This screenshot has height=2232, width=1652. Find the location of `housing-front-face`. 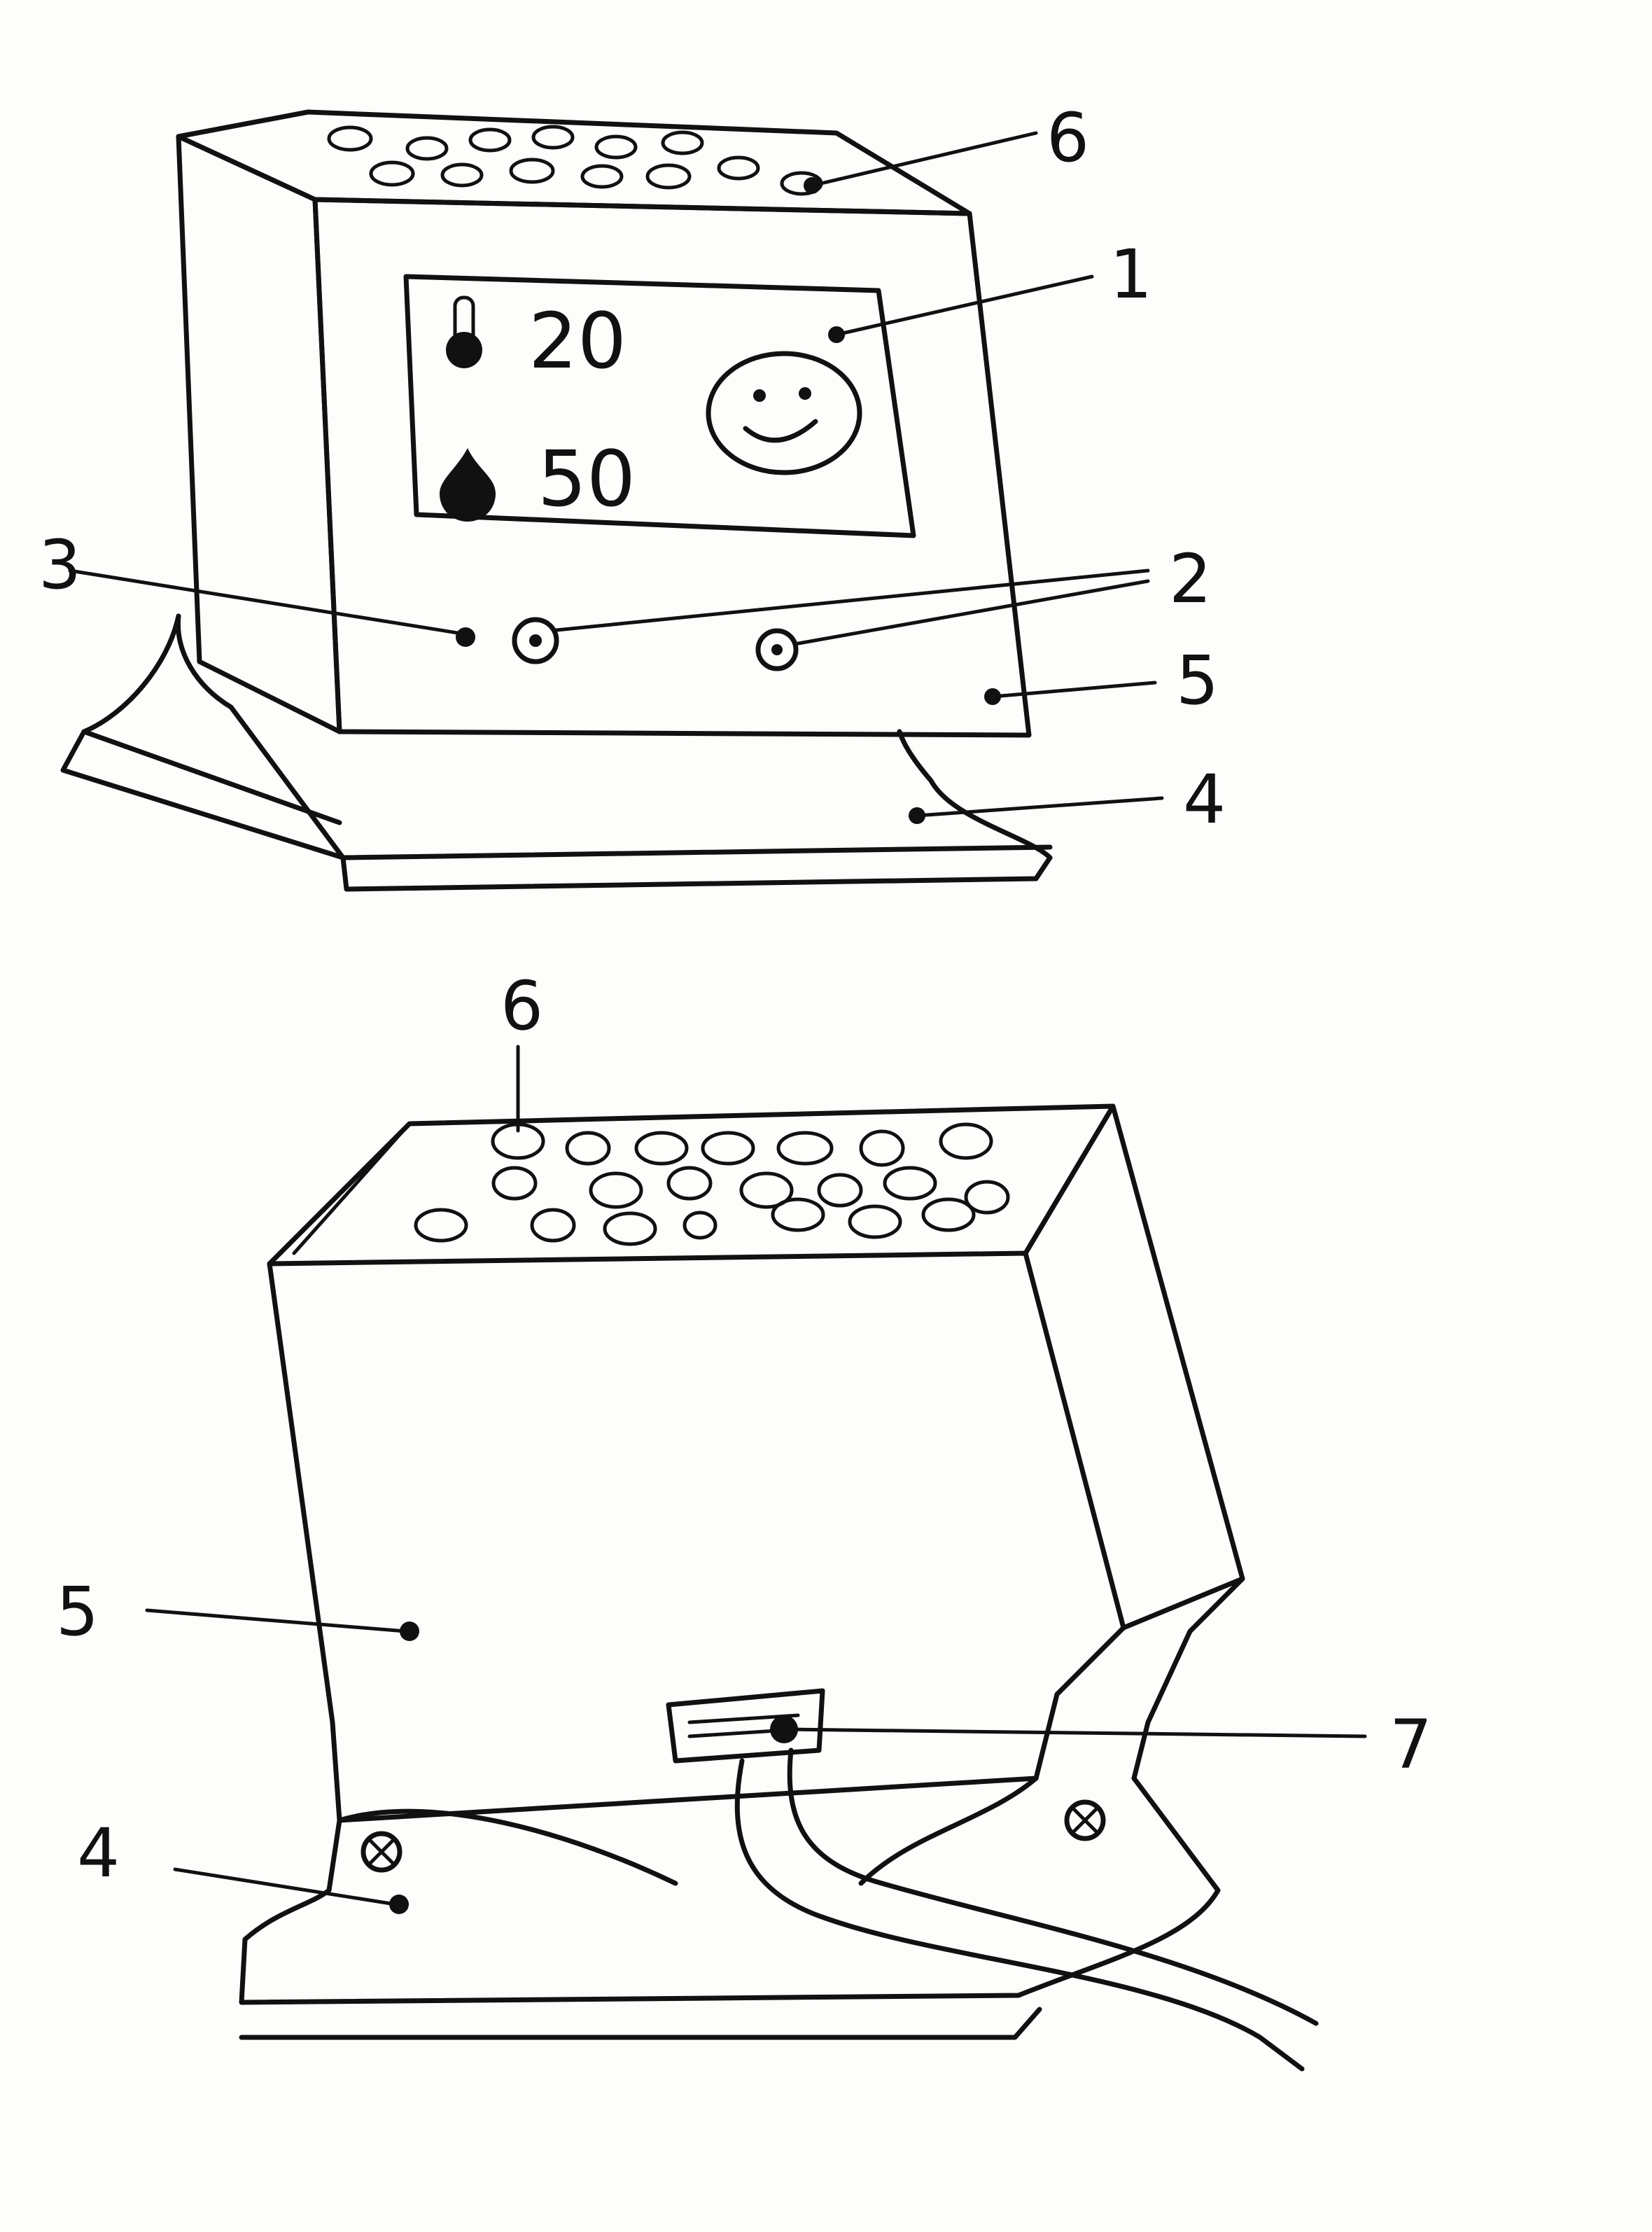

housing-front-face is located at coordinates (672, 467).